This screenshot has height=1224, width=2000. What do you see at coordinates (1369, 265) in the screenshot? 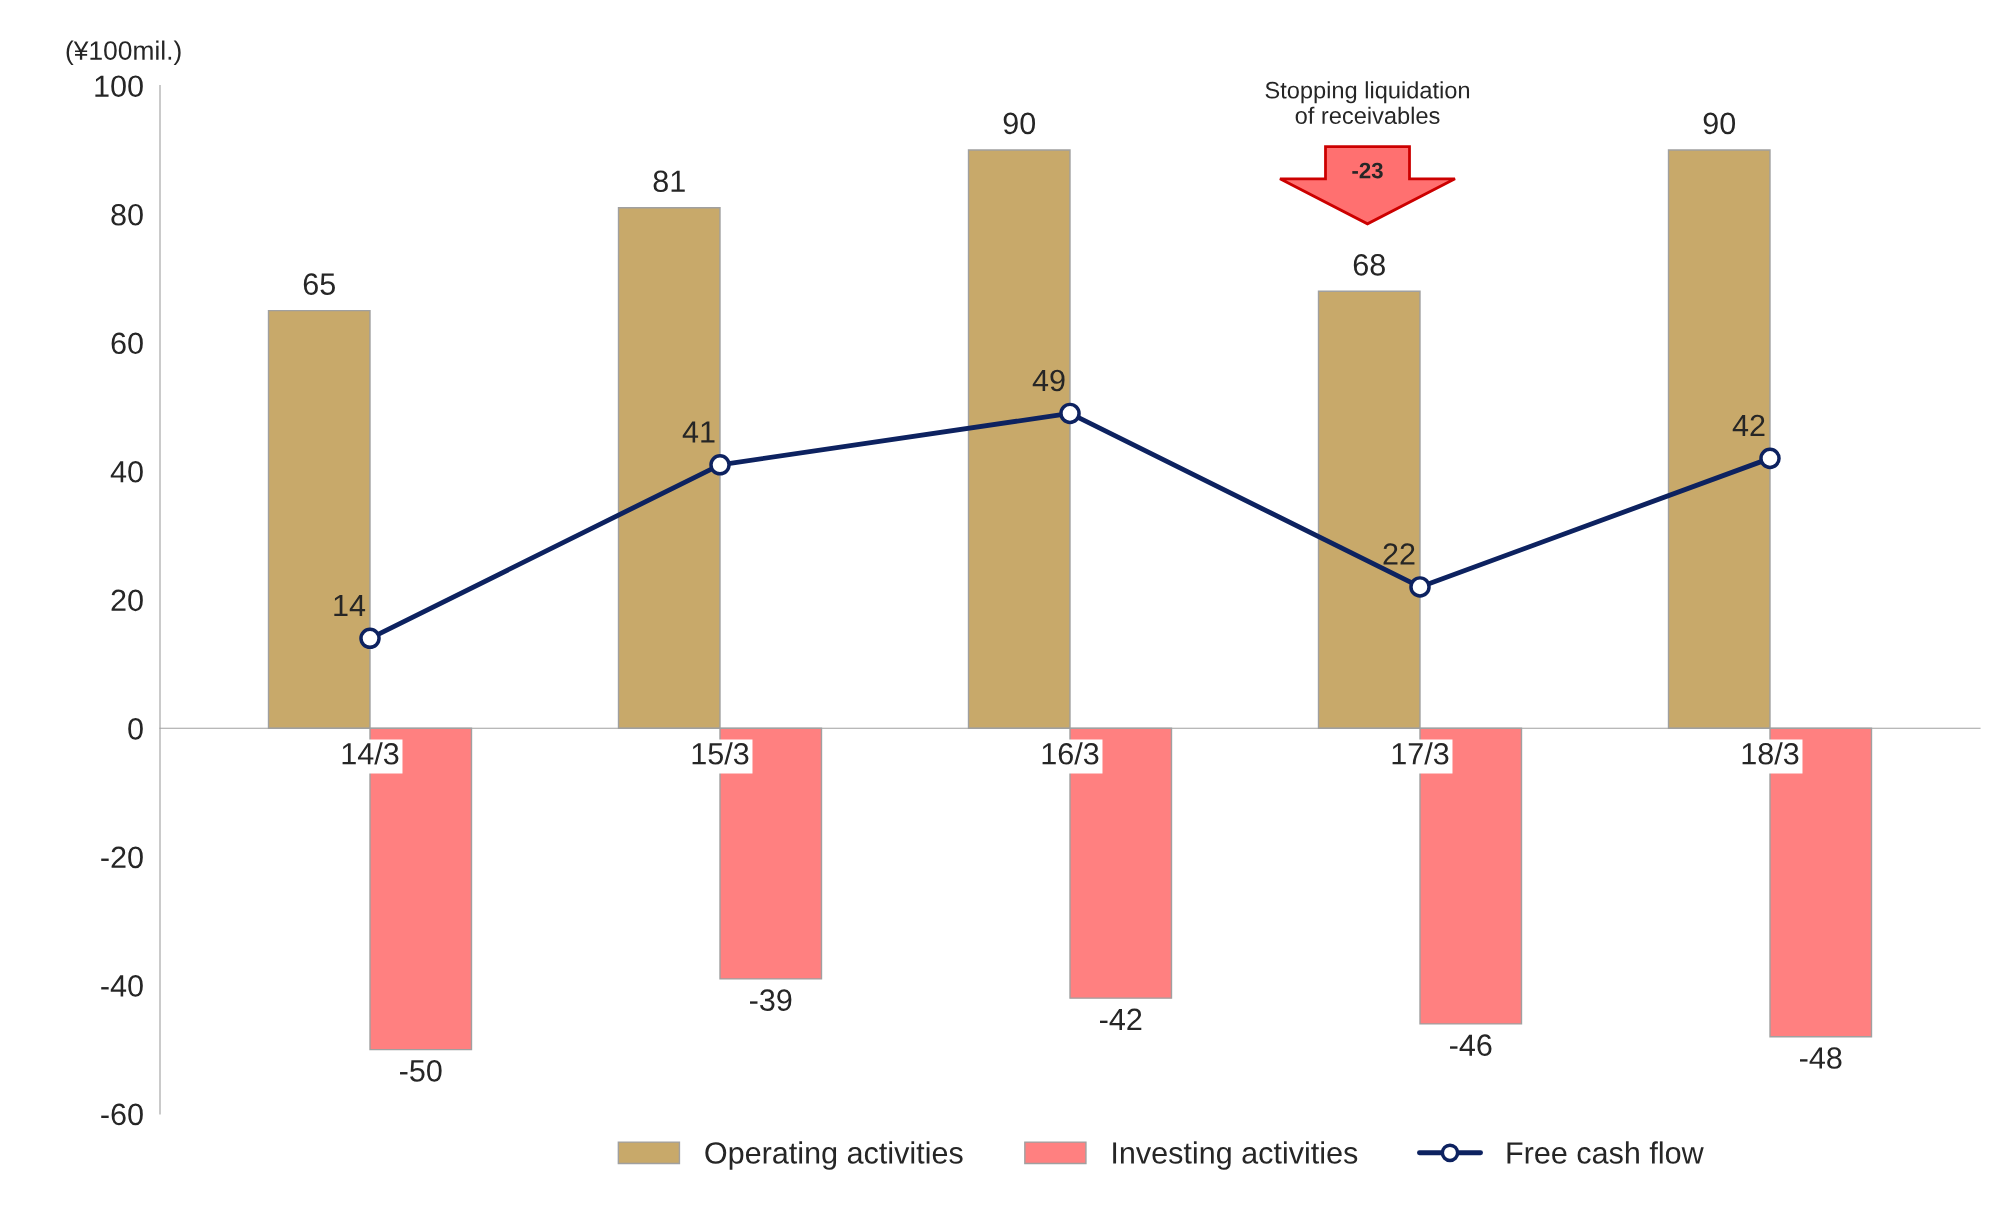
I see `data-label: 68` at bounding box center [1369, 265].